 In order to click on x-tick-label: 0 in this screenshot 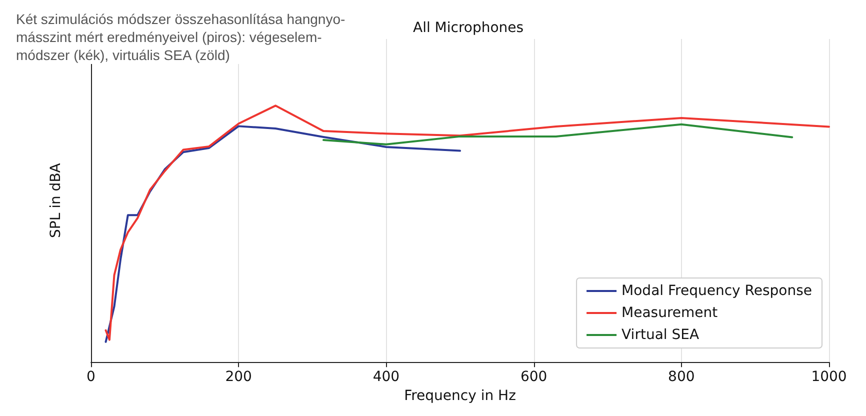, I will do `click(91, 377)`.